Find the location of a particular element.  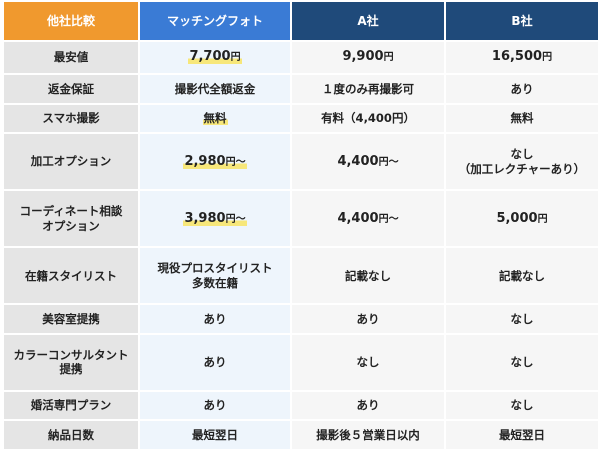

table-row: コーディネート相談 オプション 3,980円〜 4,400円〜 5,000円 is located at coordinates (301, 219).